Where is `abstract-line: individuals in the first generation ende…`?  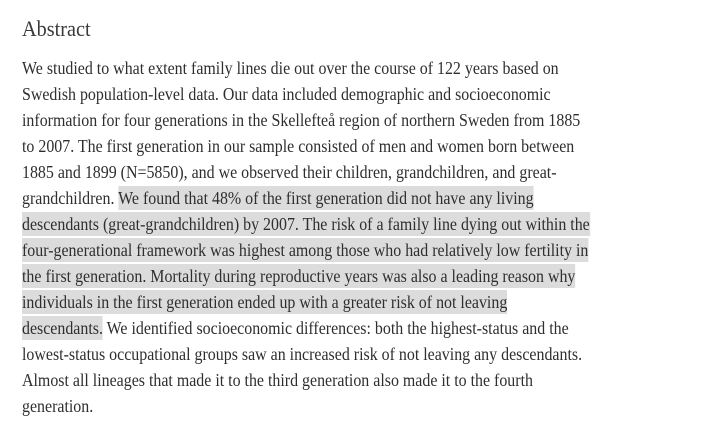 abstract-line: individuals in the first generation ende… is located at coordinates (306, 302).